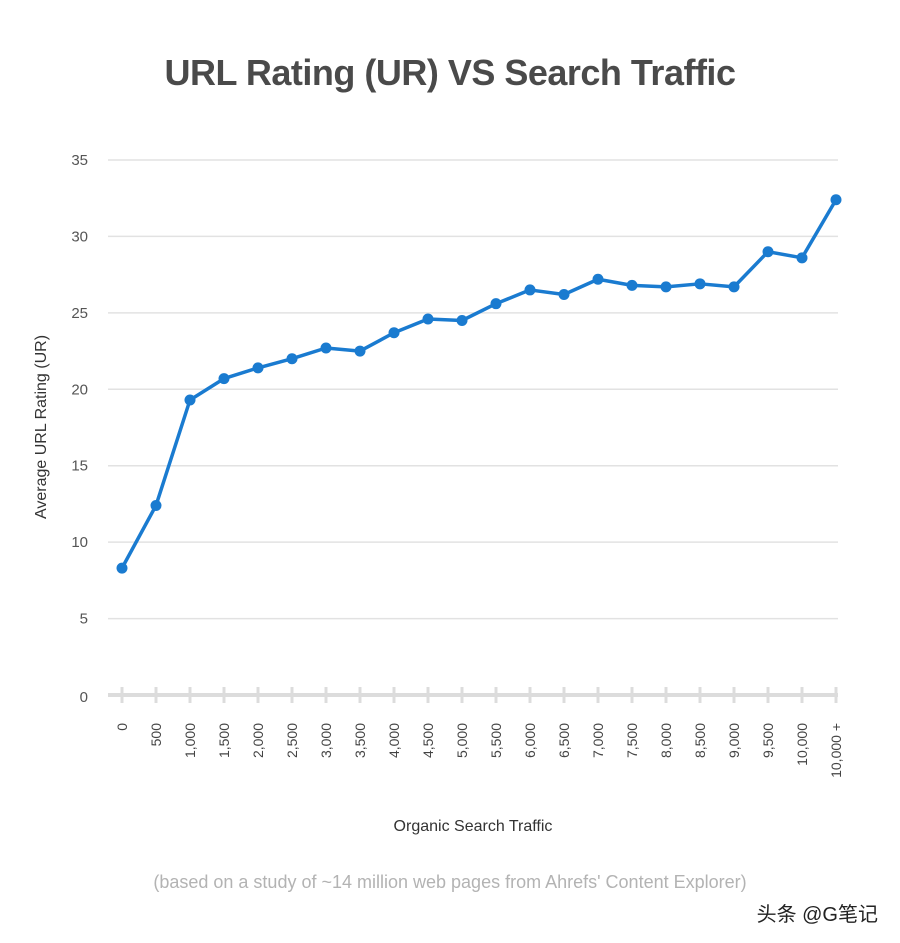 Image resolution: width=900 pixels, height=943 pixels. Describe the element at coordinates (41, 427) in the screenshot. I see `y-axis-title: Average URL Rating (UR)` at that location.